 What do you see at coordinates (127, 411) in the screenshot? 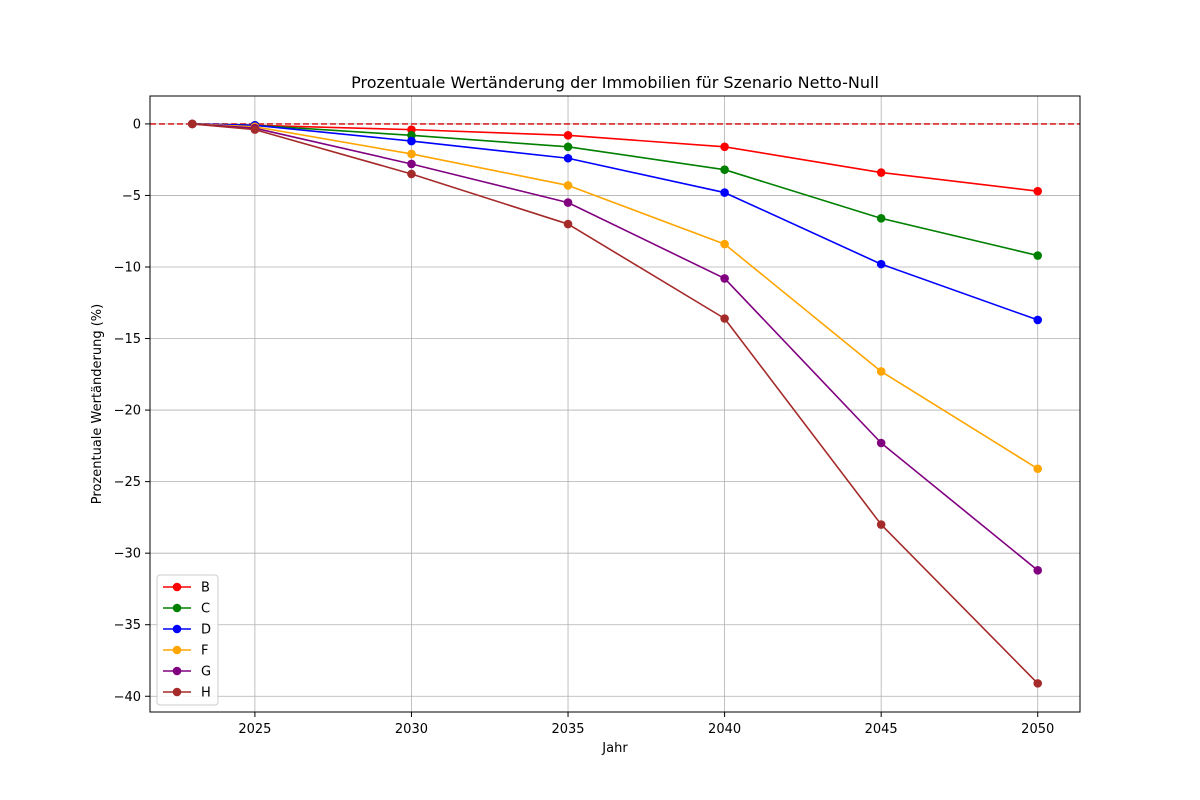
I see `y-tick-label: −20` at bounding box center [127, 411].